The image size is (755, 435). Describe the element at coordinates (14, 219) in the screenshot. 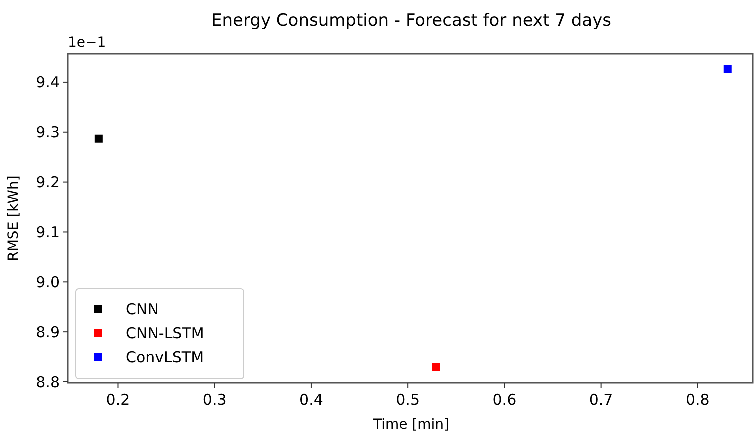

I see `y-axis-title: RMSE [kWh]` at that location.